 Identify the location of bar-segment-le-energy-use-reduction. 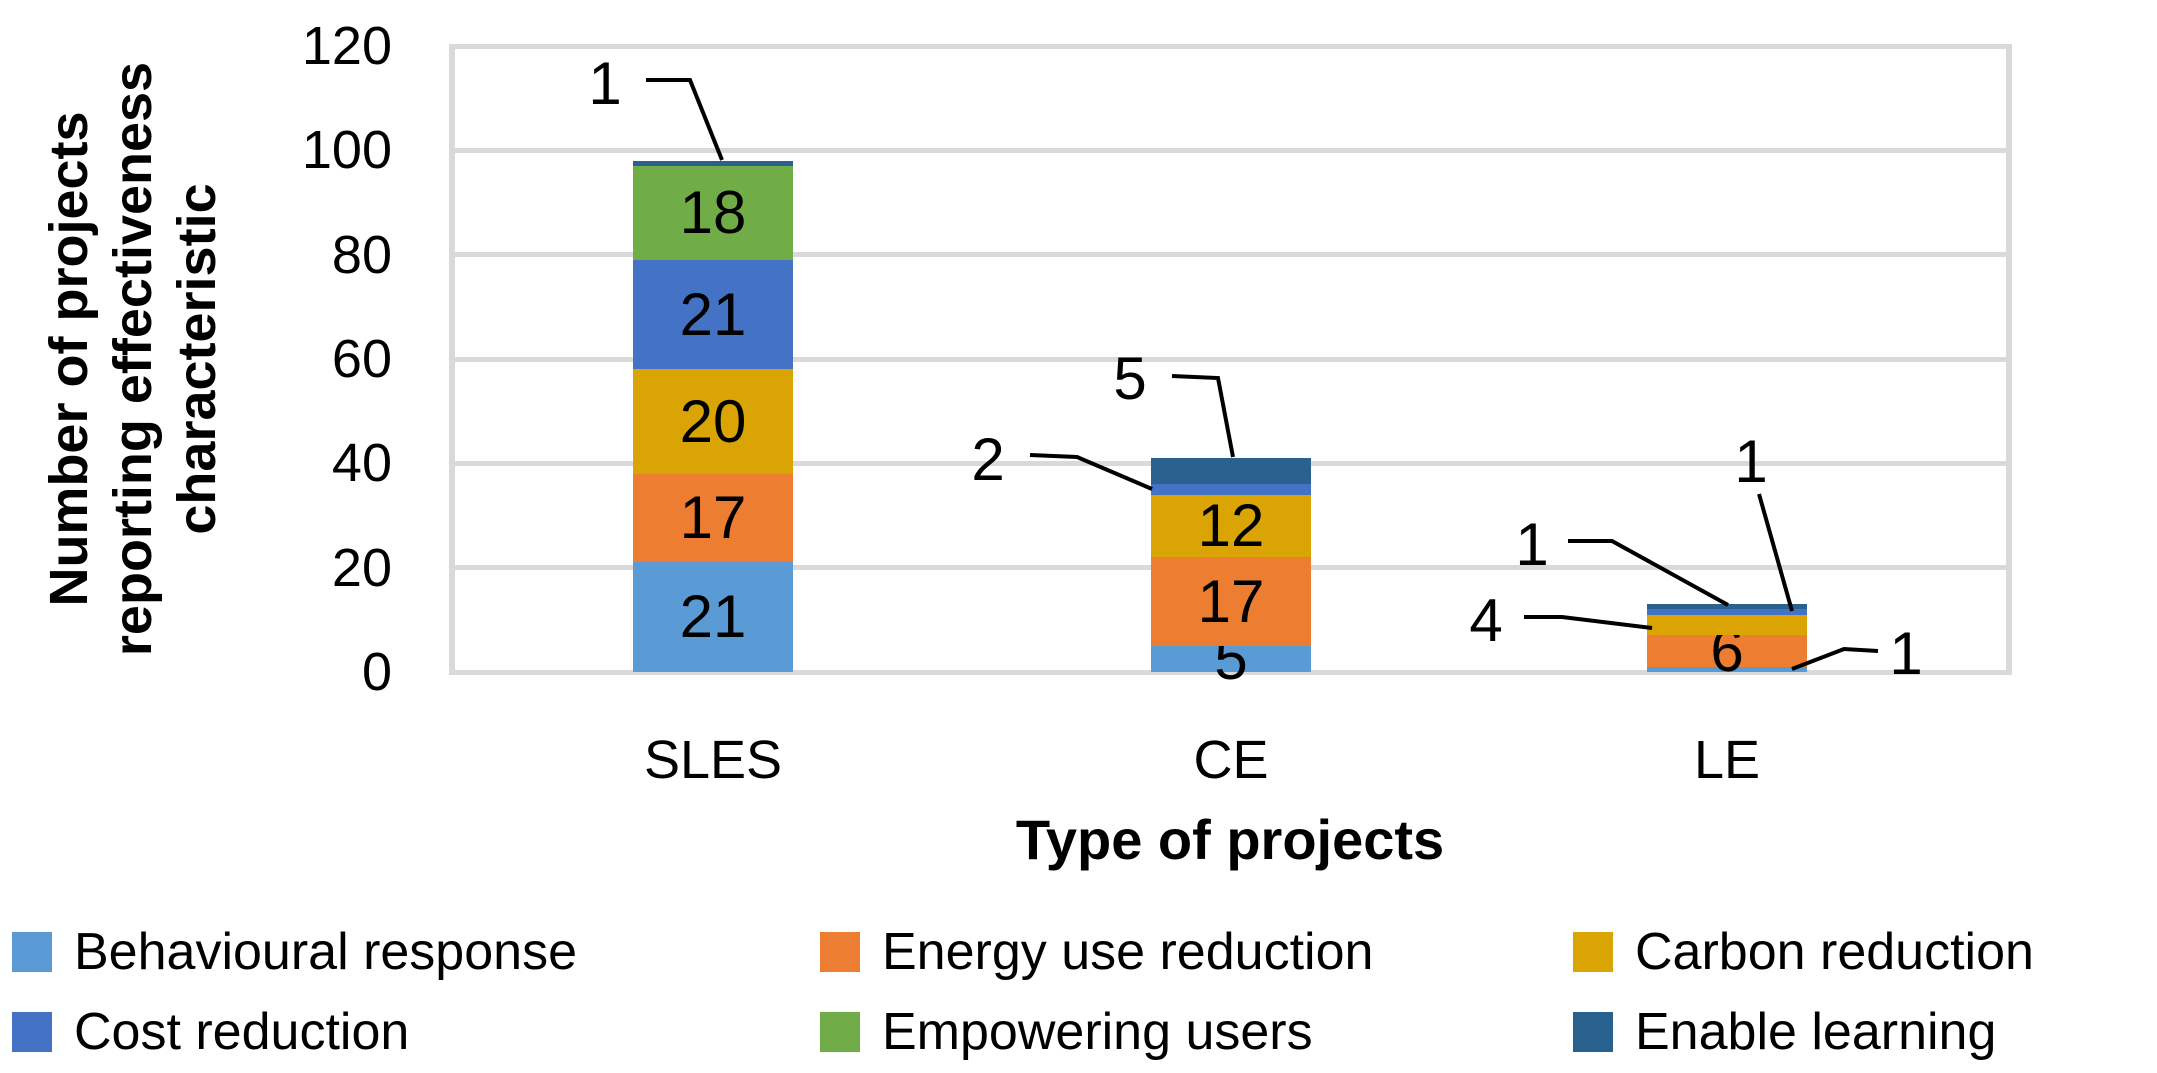
(1727, 651).